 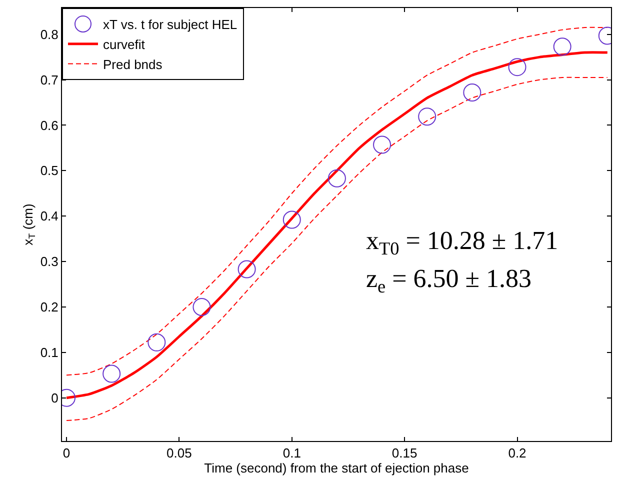 What do you see at coordinates (54, 398) in the screenshot?
I see `y-tick-label: 0` at bounding box center [54, 398].